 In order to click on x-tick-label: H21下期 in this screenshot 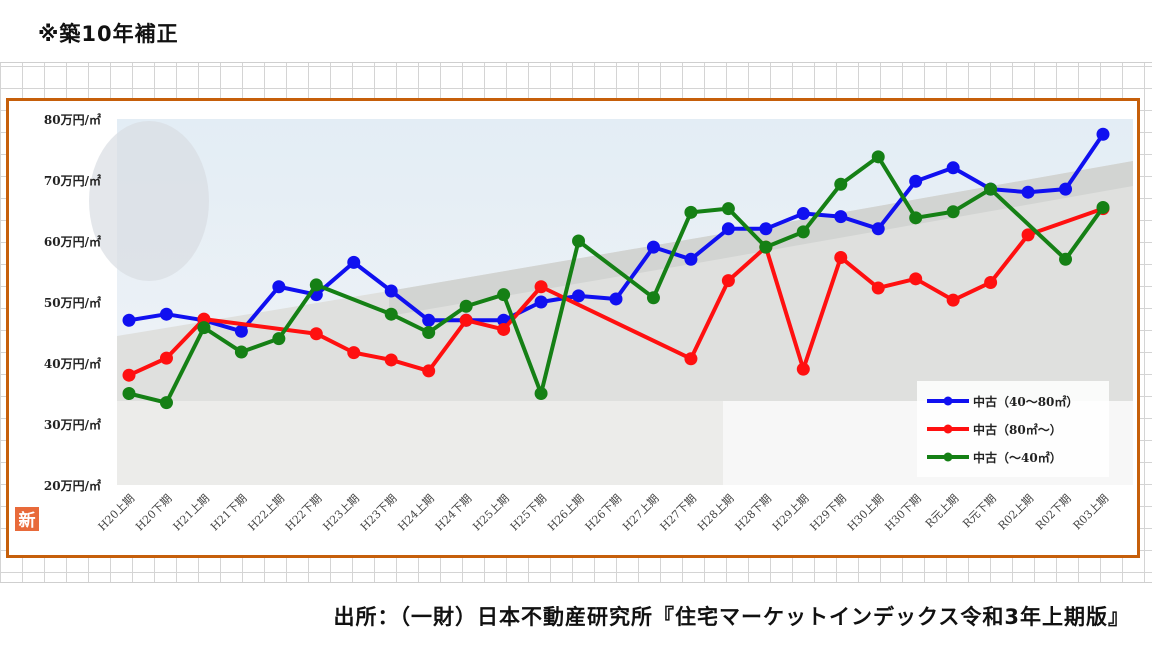, I will do `click(228, 512)`.